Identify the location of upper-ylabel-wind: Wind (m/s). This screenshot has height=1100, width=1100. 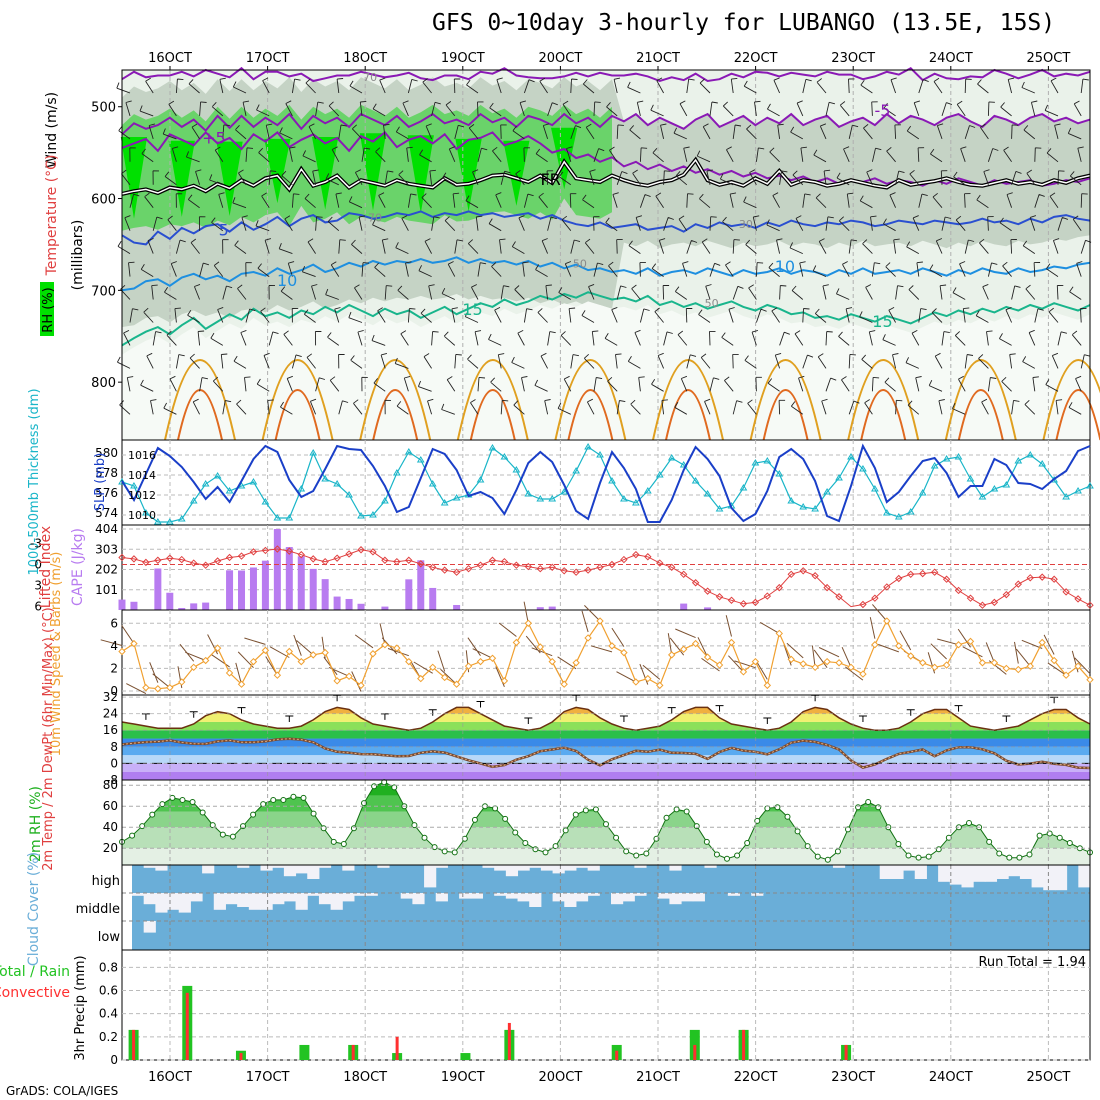
(52, 130).